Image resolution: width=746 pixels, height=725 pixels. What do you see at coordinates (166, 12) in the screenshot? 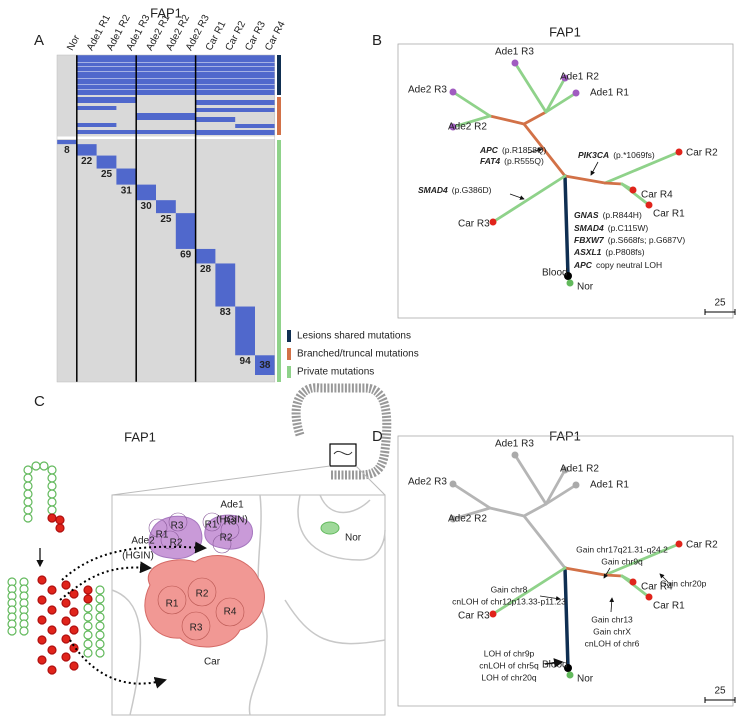
I see `panel-title: FAP1` at bounding box center [166, 12].